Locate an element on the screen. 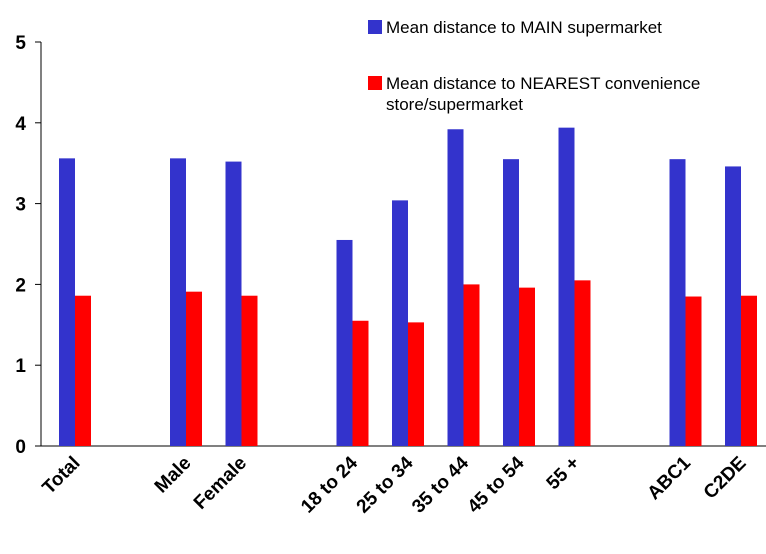  bar-nearest-store-abc1 is located at coordinates (693, 371).